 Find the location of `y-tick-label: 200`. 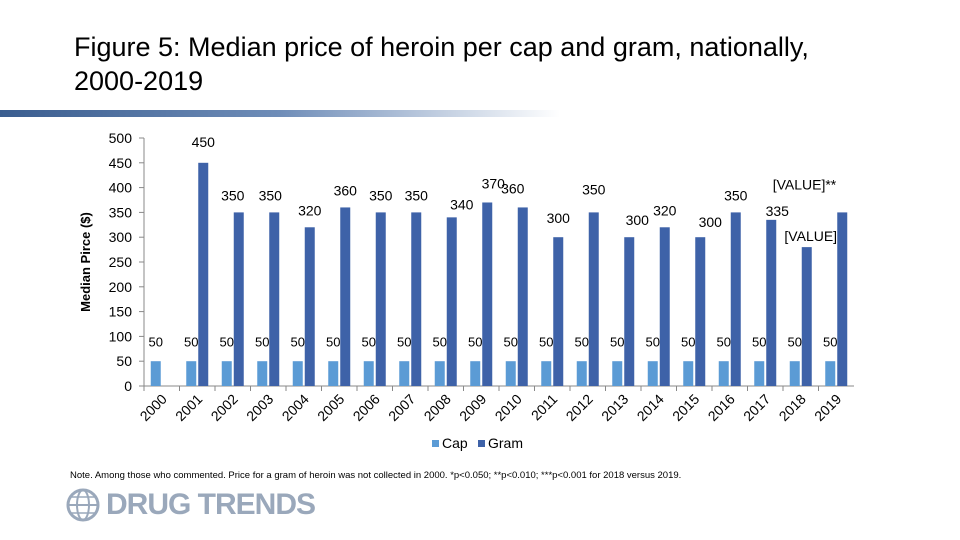

y-tick-label: 200 is located at coordinates (121, 287).